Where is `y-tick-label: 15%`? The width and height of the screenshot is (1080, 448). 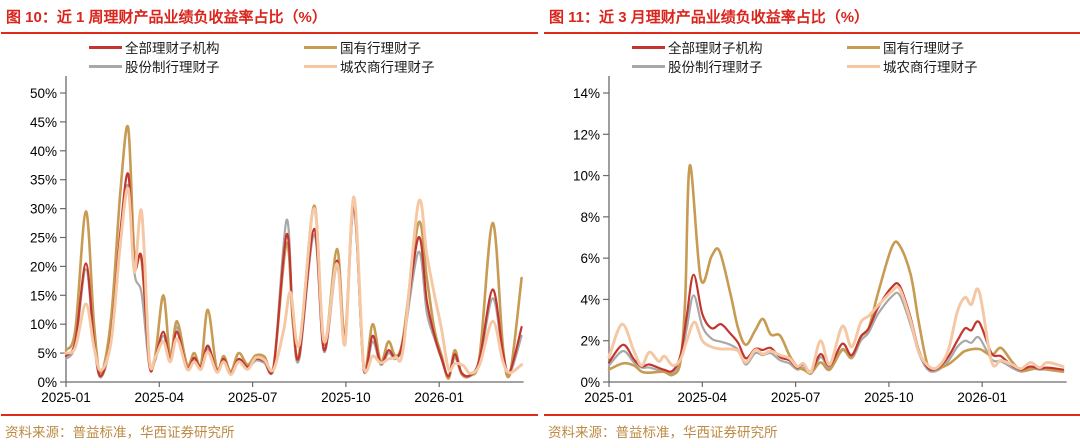 y-tick-label: 15% is located at coordinates (43, 295).